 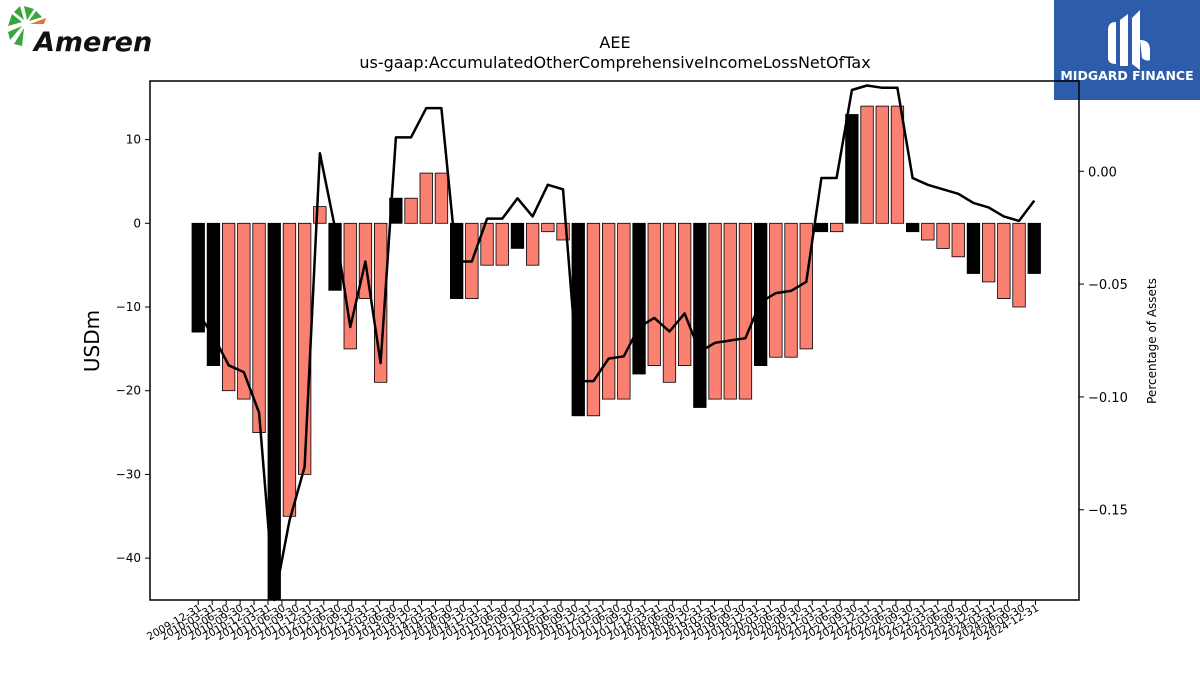 What do you see at coordinates (128, 474) in the screenshot?
I see `left-y-tick-label: −30` at bounding box center [128, 474].